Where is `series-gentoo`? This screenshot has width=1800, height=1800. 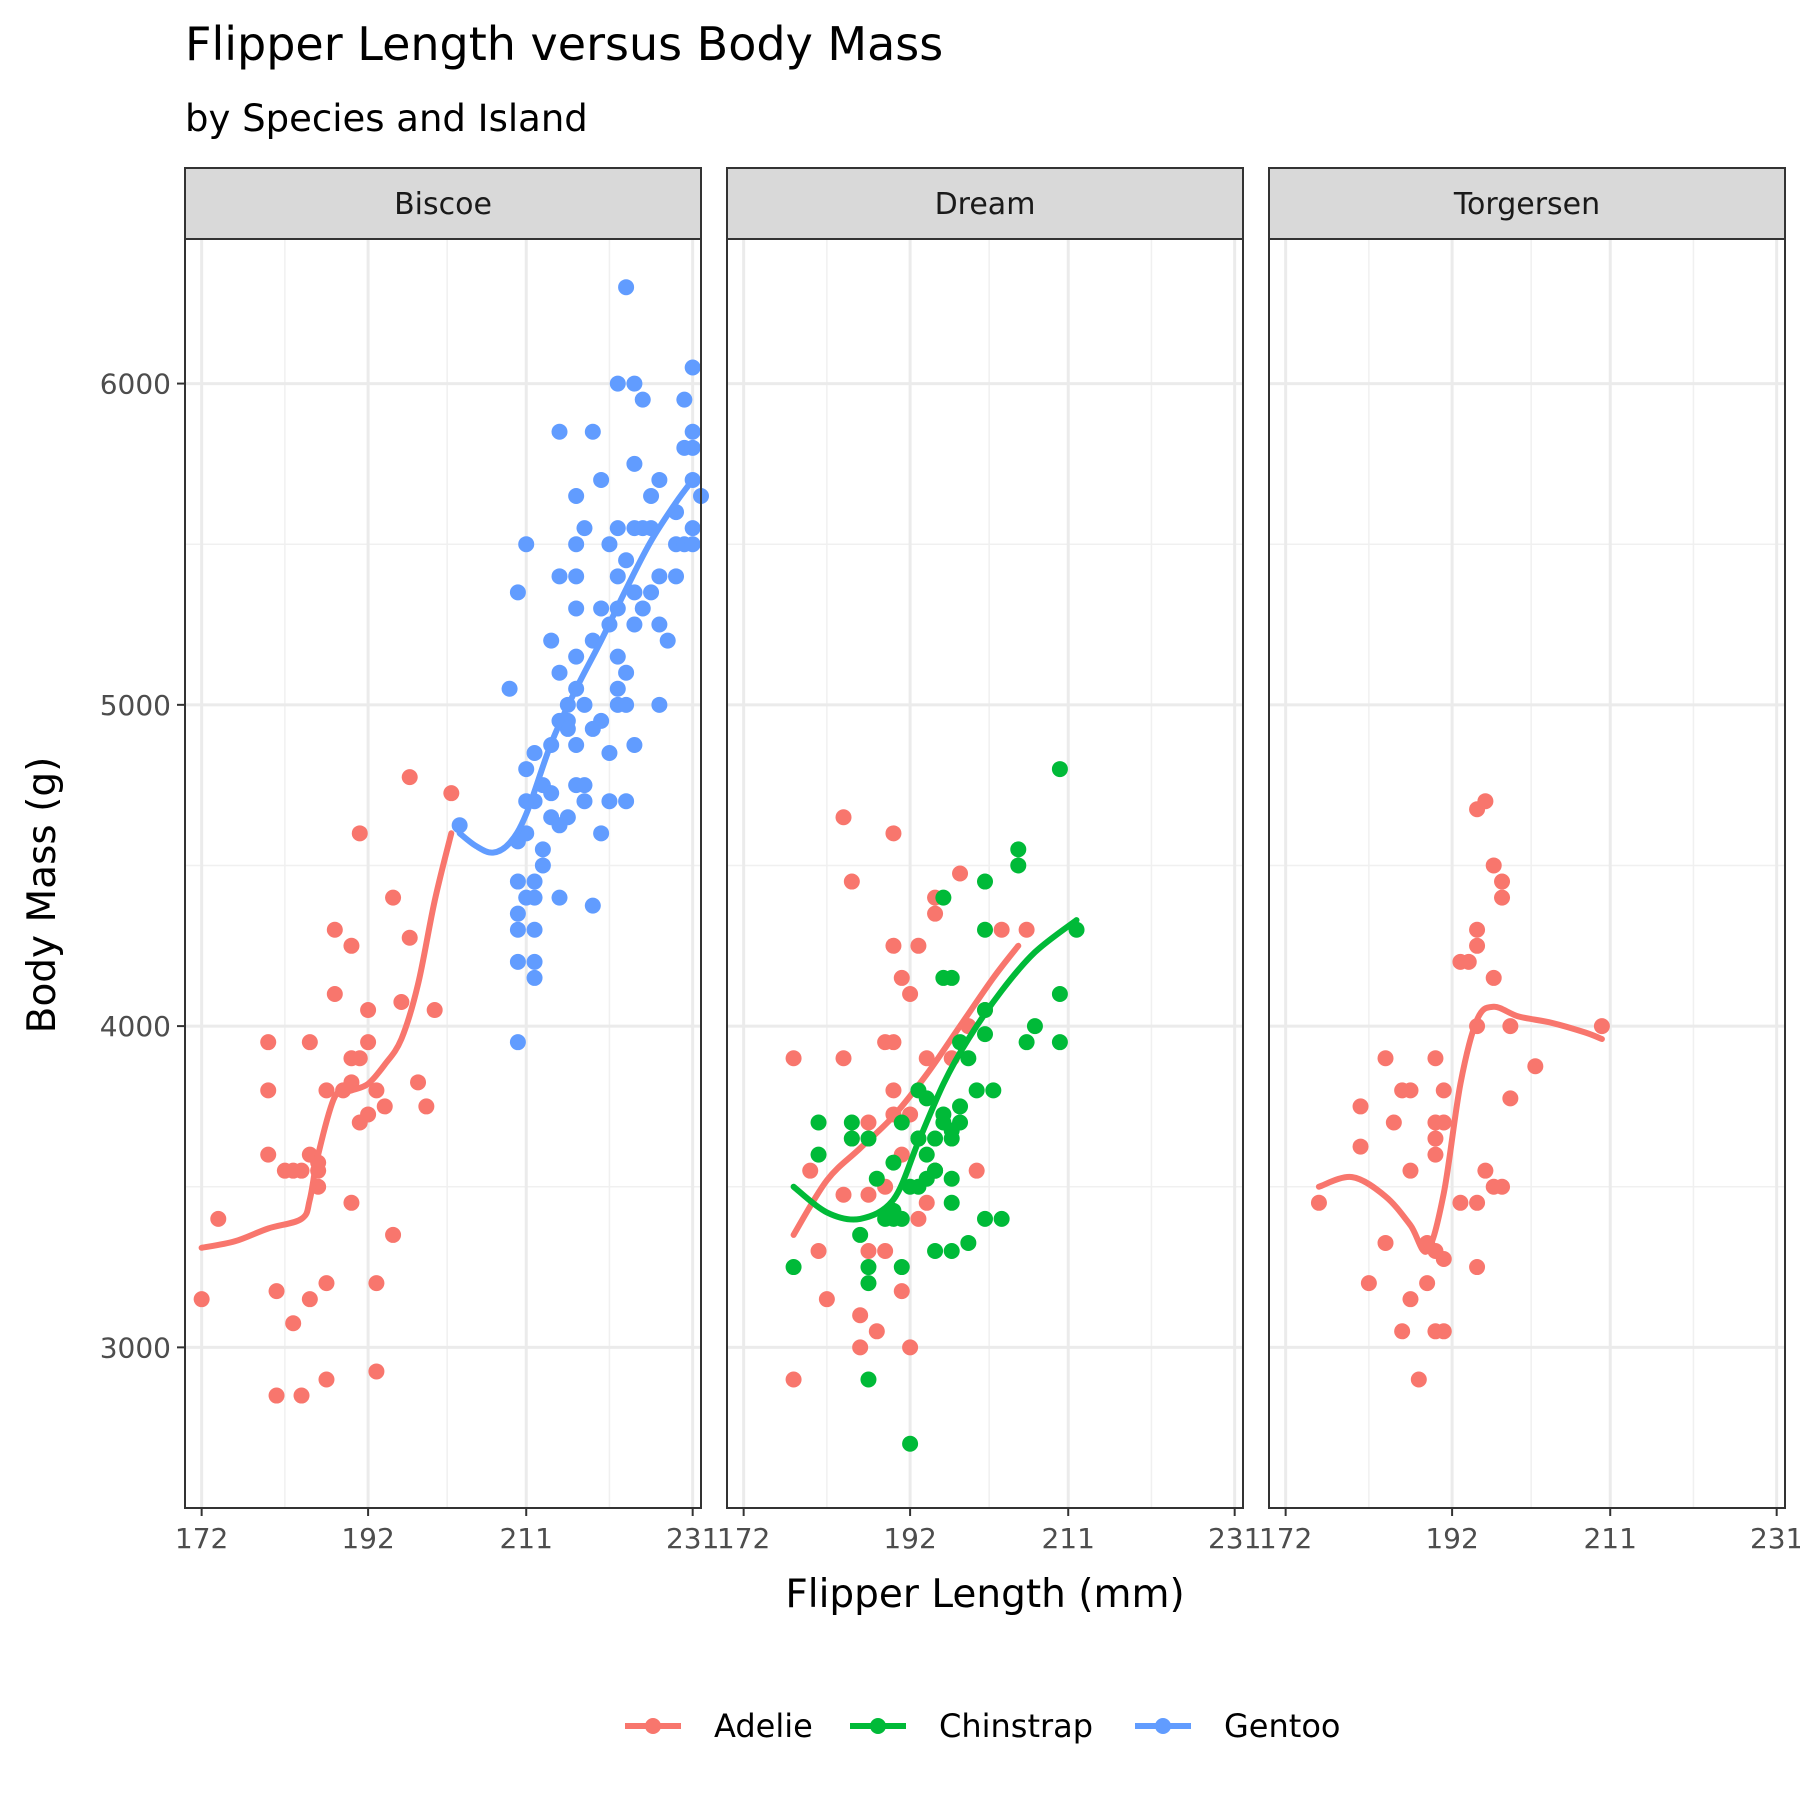 series-gentoo is located at coordinates (580, 665).